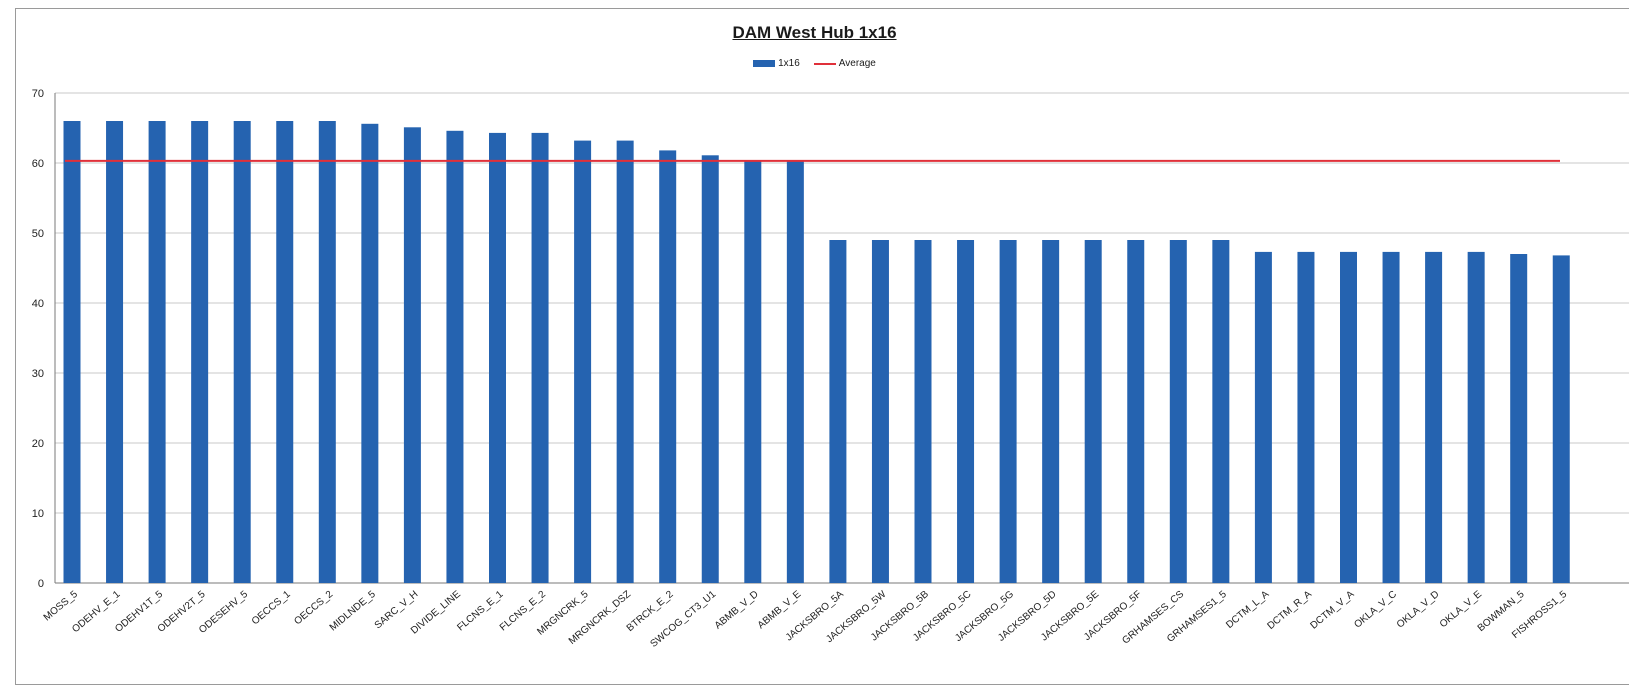 This screenshot has width=1629, height=690. I want to click on x-tick-label: OKLA_V_C, so click(1375, 610).